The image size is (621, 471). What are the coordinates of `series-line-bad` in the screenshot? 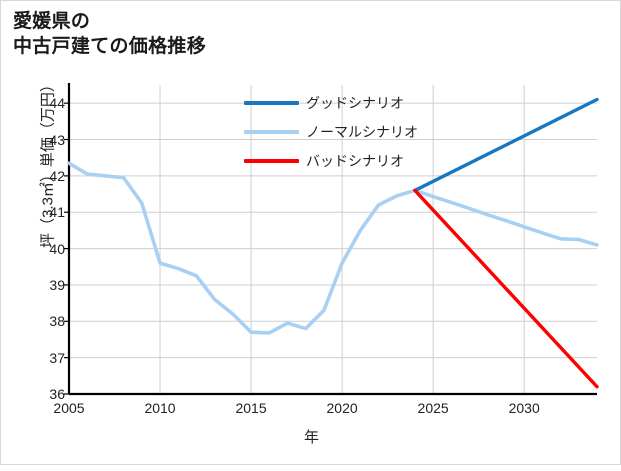 It's located at (506, 288).